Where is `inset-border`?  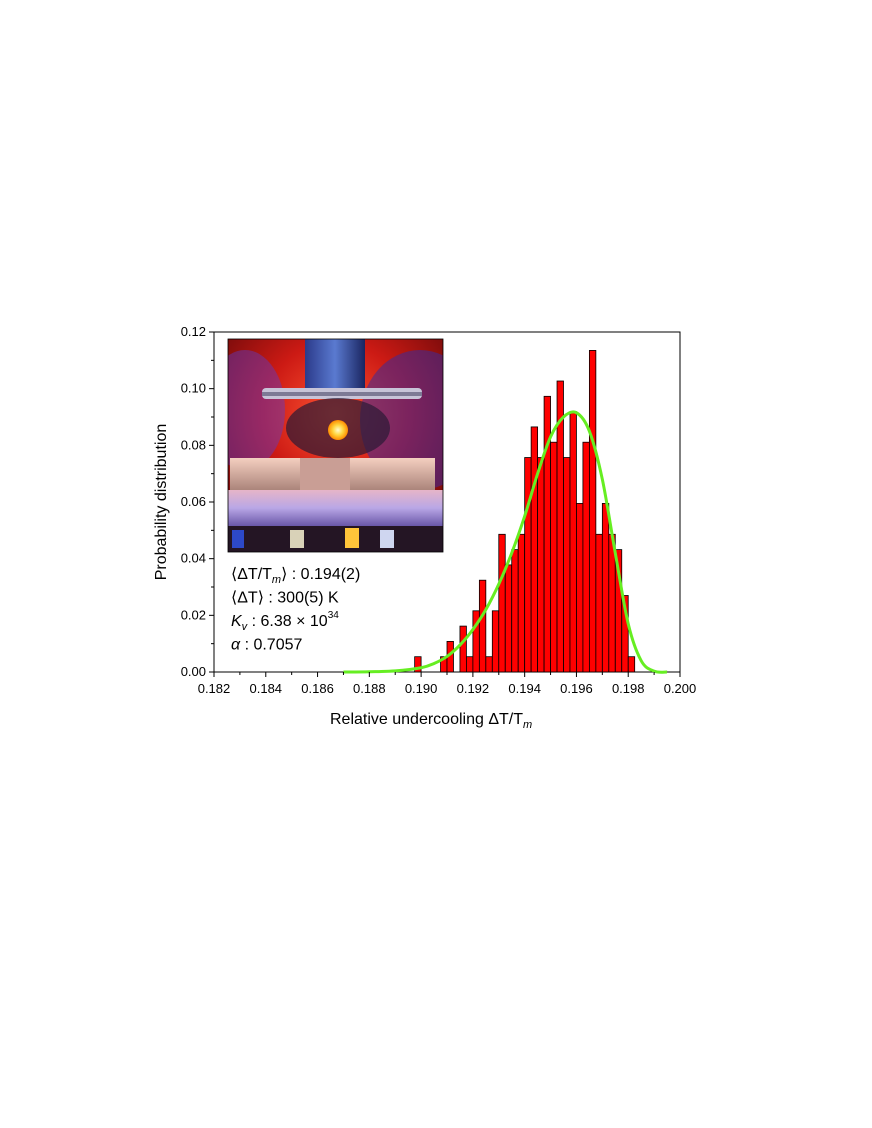 inset-border is located at coordinates (335, 445).